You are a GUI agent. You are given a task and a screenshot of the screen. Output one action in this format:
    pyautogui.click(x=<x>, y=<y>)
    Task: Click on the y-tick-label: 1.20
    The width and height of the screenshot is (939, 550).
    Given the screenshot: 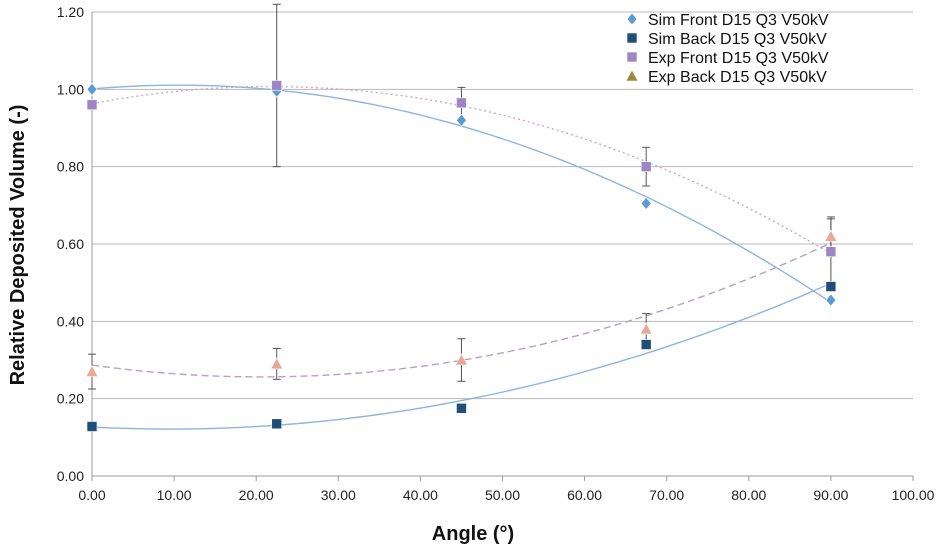 What is the action you would take?
    pyautogui.click(x=70, y=12)
    